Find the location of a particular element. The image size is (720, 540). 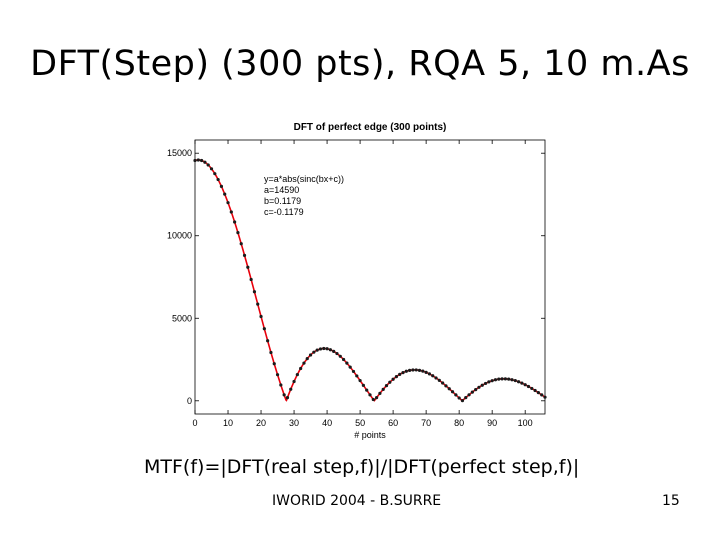

x-tick-label: 80 is located at coordinates (459, 423).